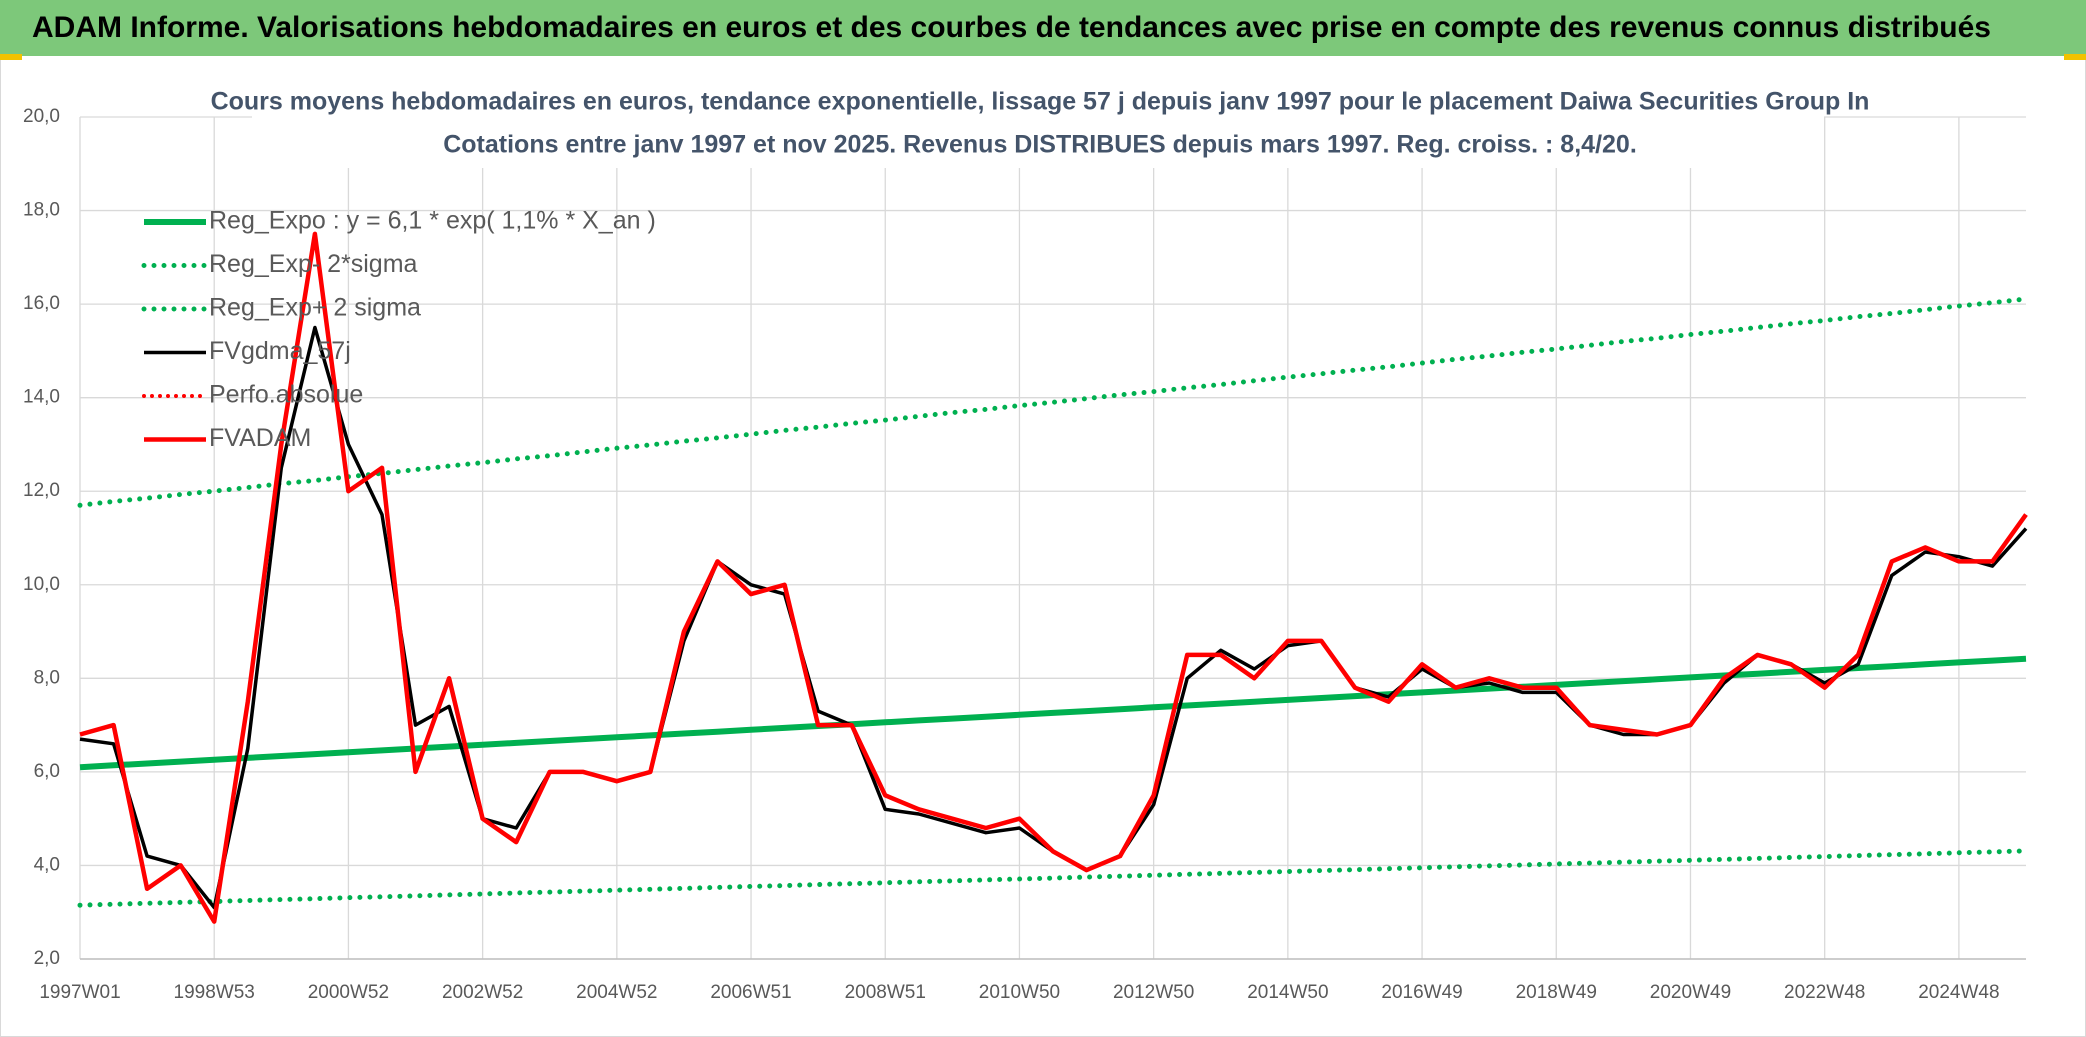 The width and height of the screenshot is (2086, 1037). Describe the element at coordinates (1958, 992) in the screenshot. I see `x-tick-label: 2024W48` at that location.